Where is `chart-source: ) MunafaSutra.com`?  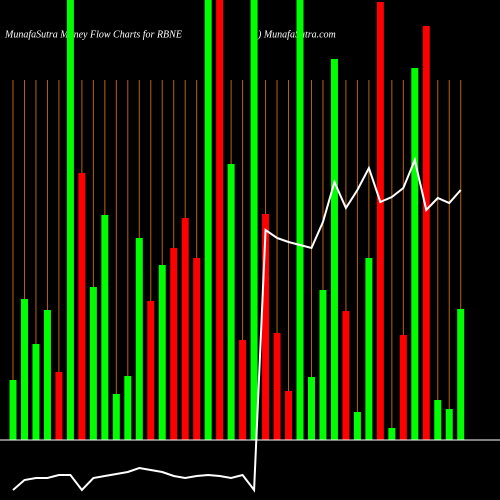 chart-source: ) MunafaSutra.com is located at coordinates (296, 34).